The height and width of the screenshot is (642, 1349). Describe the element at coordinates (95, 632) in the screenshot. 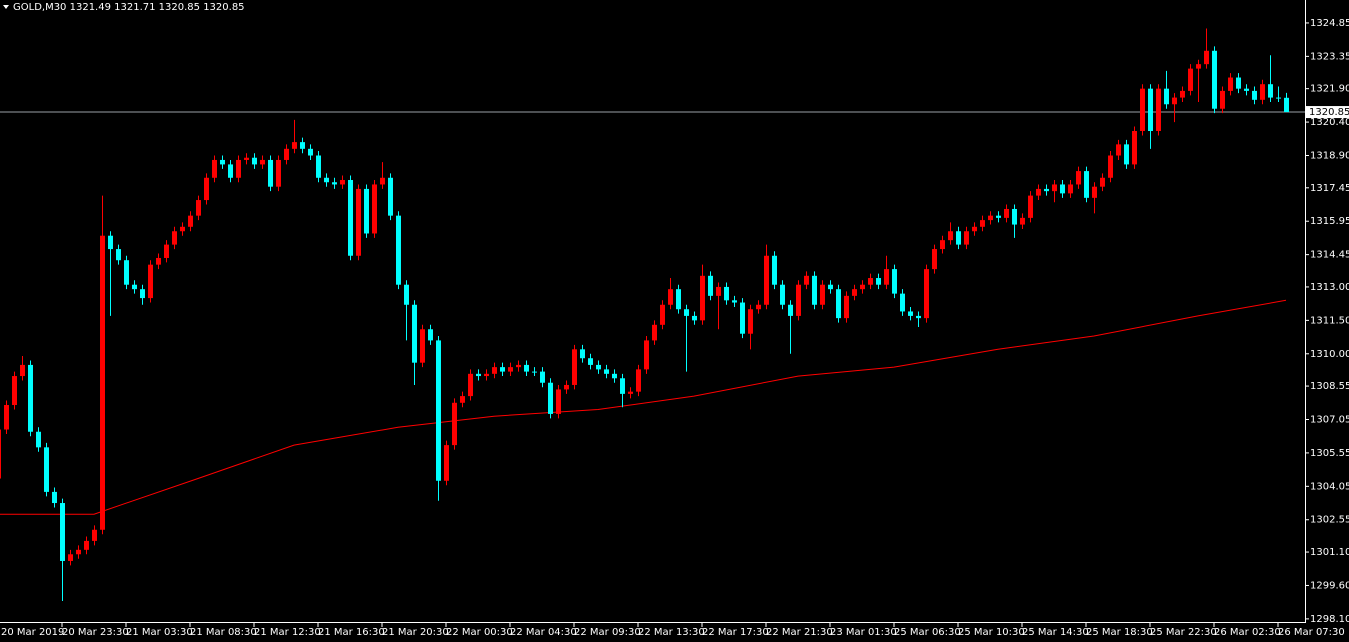

I see `x-tick-label: 20 Mar 23:30` at that location.